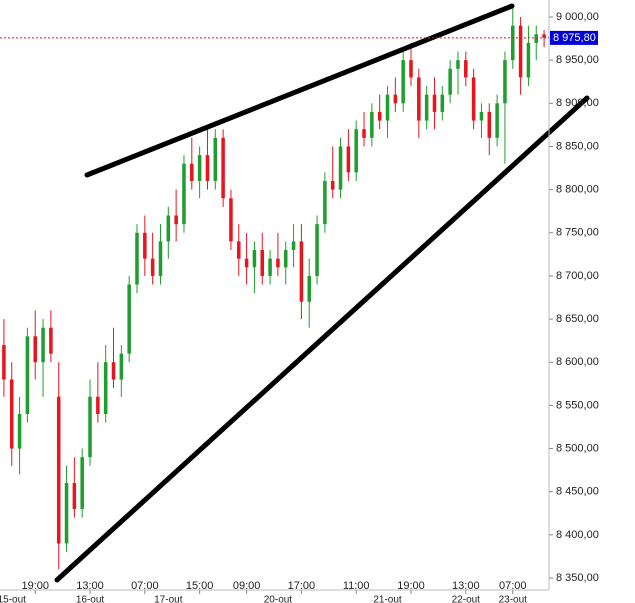 This screenshot has height=603, width=635. What do you see at coordinates (302, 586) in the screenshot?
I see `x-tick-label: 17:00` at bounding box center [302, 586].